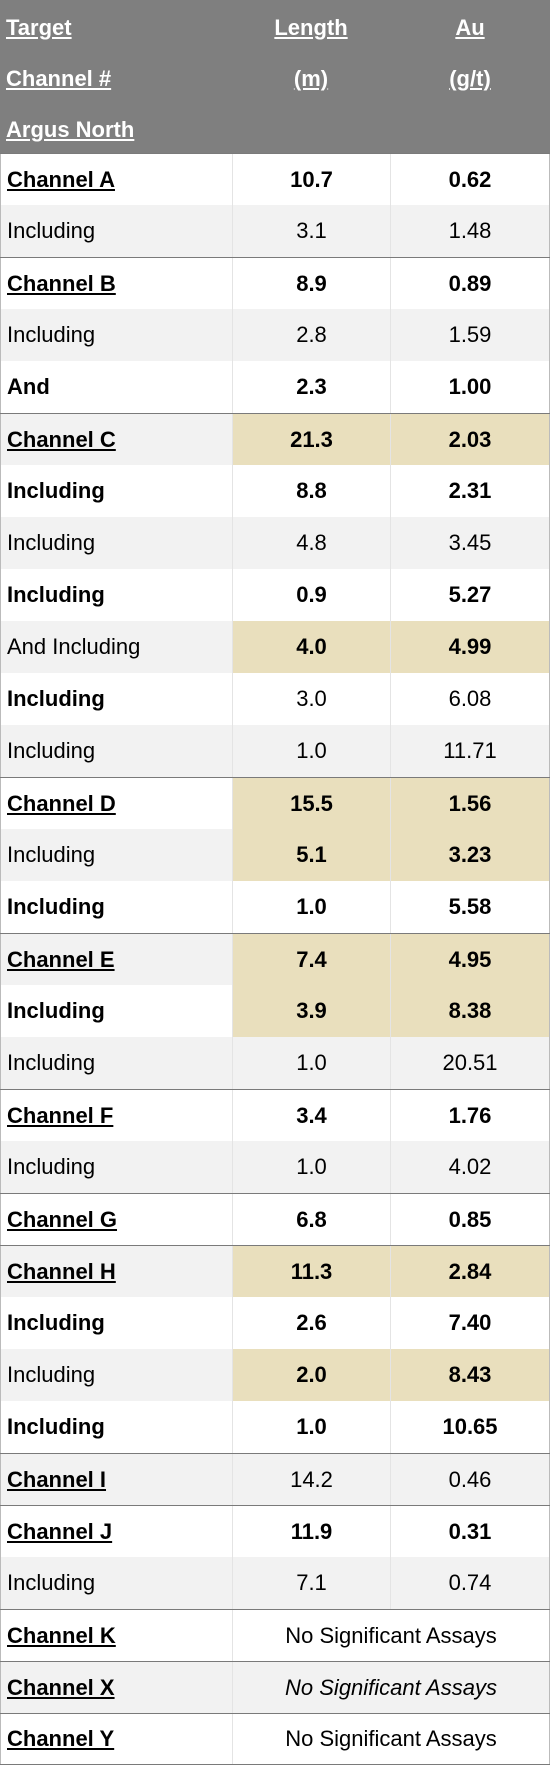 This screenshot has height=1765, width=550. I want to click on table-row: Channel J 11.9 0.31, so click(275, 1531).